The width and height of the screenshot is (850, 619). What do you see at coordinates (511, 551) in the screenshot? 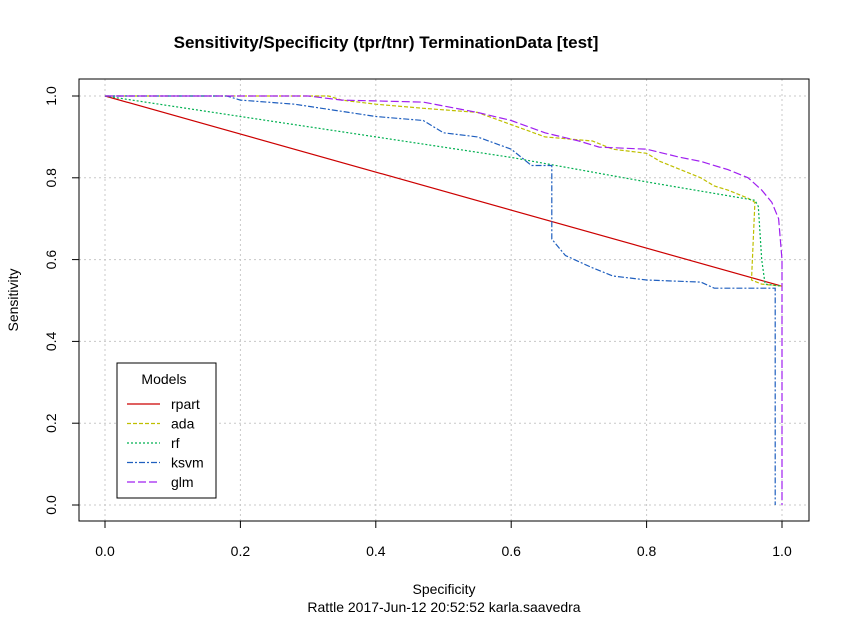
I see `x-tick-label: 0.6` at bounding box center [511, 551].